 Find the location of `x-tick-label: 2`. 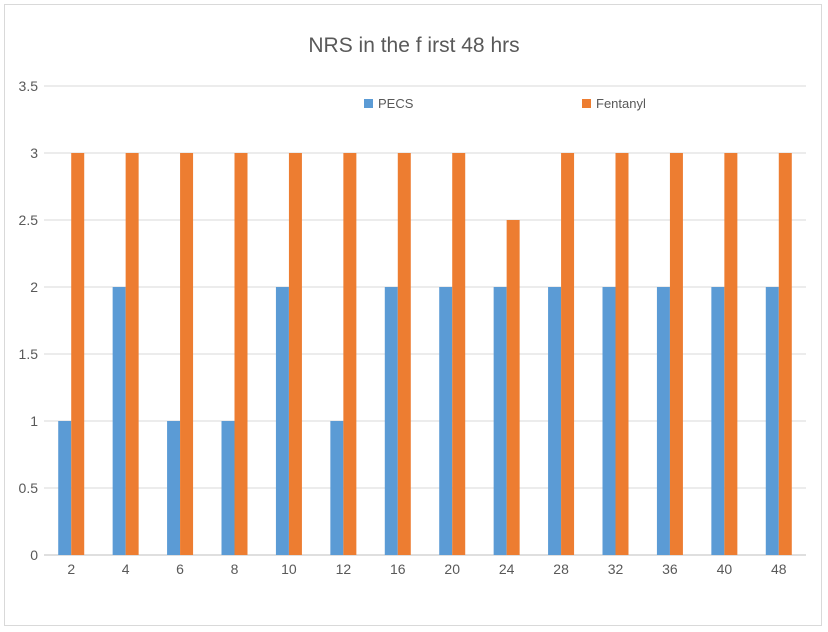

x-tick-label: 2 is located at coordinates (71, 569).